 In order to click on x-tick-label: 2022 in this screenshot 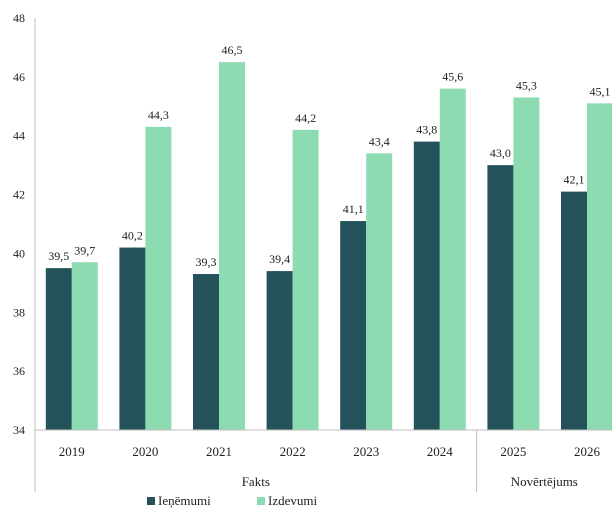, I will do `click(293, 451)`.